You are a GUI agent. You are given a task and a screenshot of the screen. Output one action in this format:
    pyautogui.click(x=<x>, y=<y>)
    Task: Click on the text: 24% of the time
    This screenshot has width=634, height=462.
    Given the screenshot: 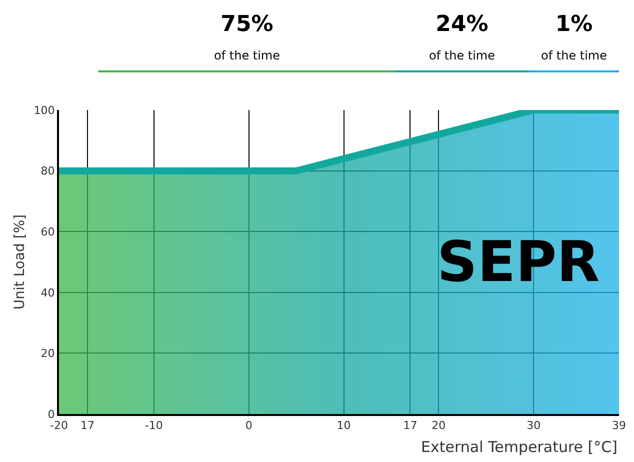 What is the action you would take?
    pyautogui.click(x=462, y=37)
    